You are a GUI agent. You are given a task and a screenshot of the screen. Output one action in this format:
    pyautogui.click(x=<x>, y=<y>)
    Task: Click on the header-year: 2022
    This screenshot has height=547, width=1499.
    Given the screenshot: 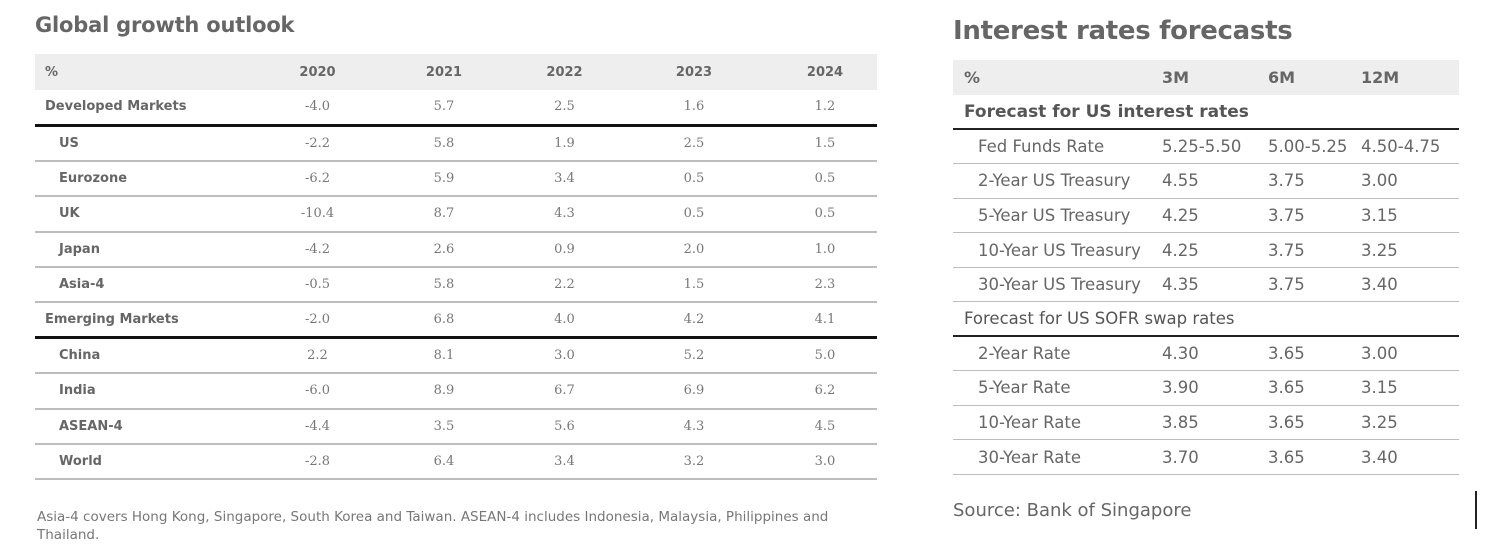 What is the action you would take?
    pyautogui.click(x=564, y=72)
    